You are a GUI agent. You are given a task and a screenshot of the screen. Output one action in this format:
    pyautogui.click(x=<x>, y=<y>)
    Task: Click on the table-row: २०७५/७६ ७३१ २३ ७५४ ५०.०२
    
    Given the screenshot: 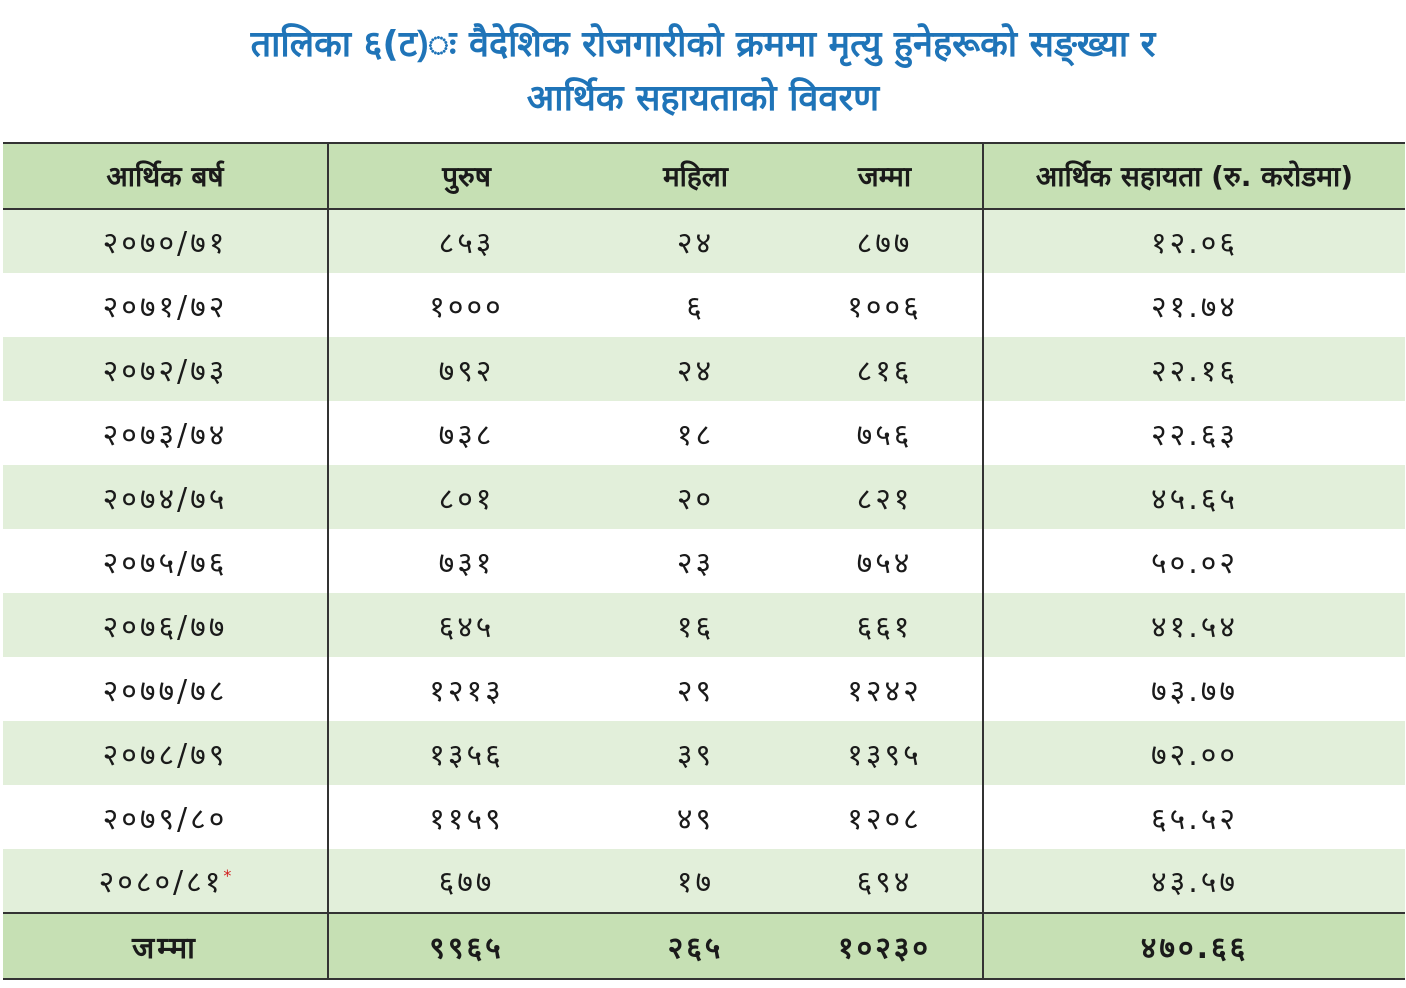 What is the action you would take?
    pyautogui.click(x=704, y=561)
    